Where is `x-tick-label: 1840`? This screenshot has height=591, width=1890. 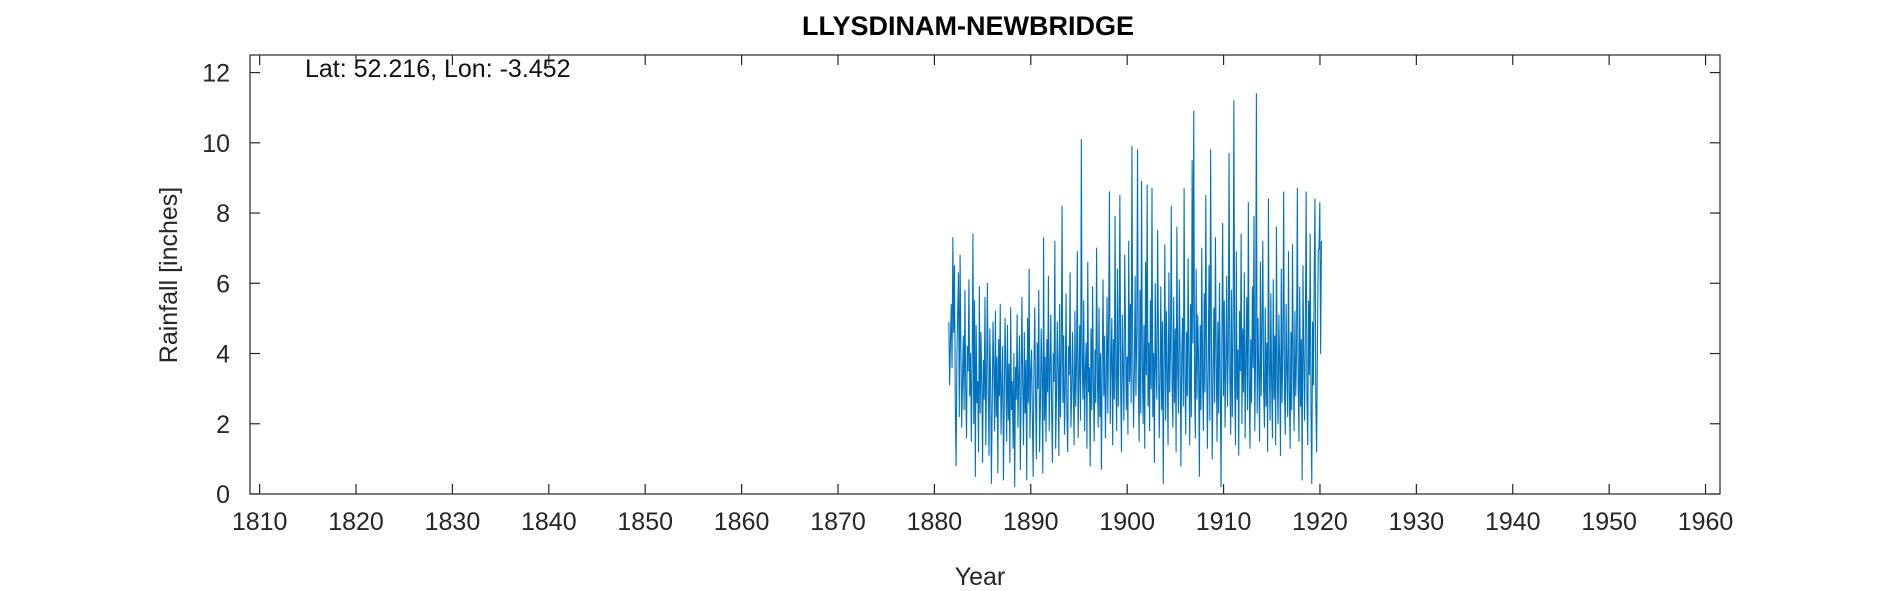 x-tick-label: 1840 is located at coordinates (549, 522).